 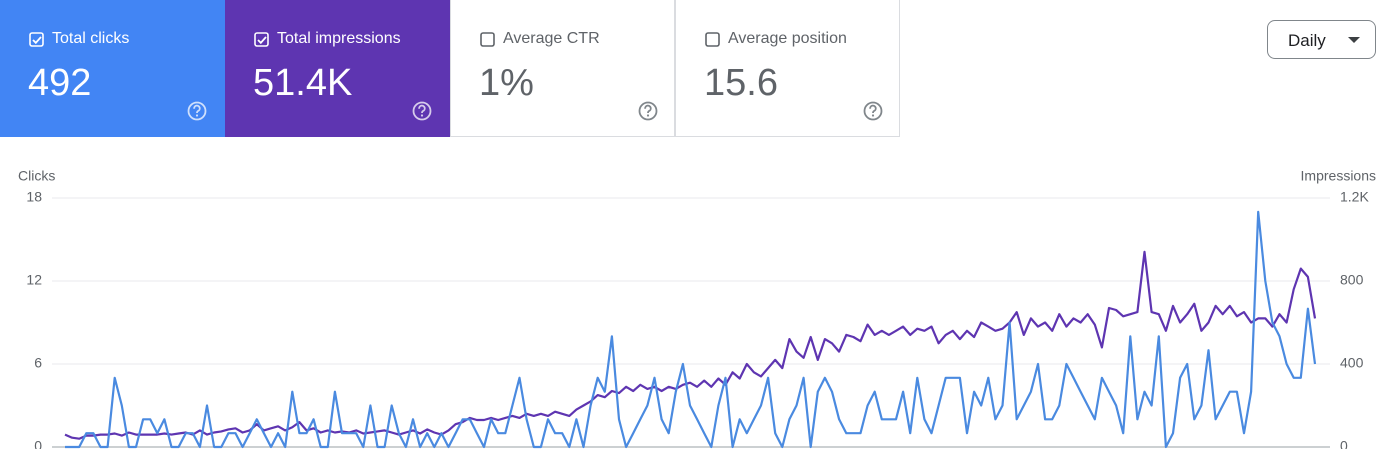 I want to click on metric-value: 15.6, so click(x=741, y=83).